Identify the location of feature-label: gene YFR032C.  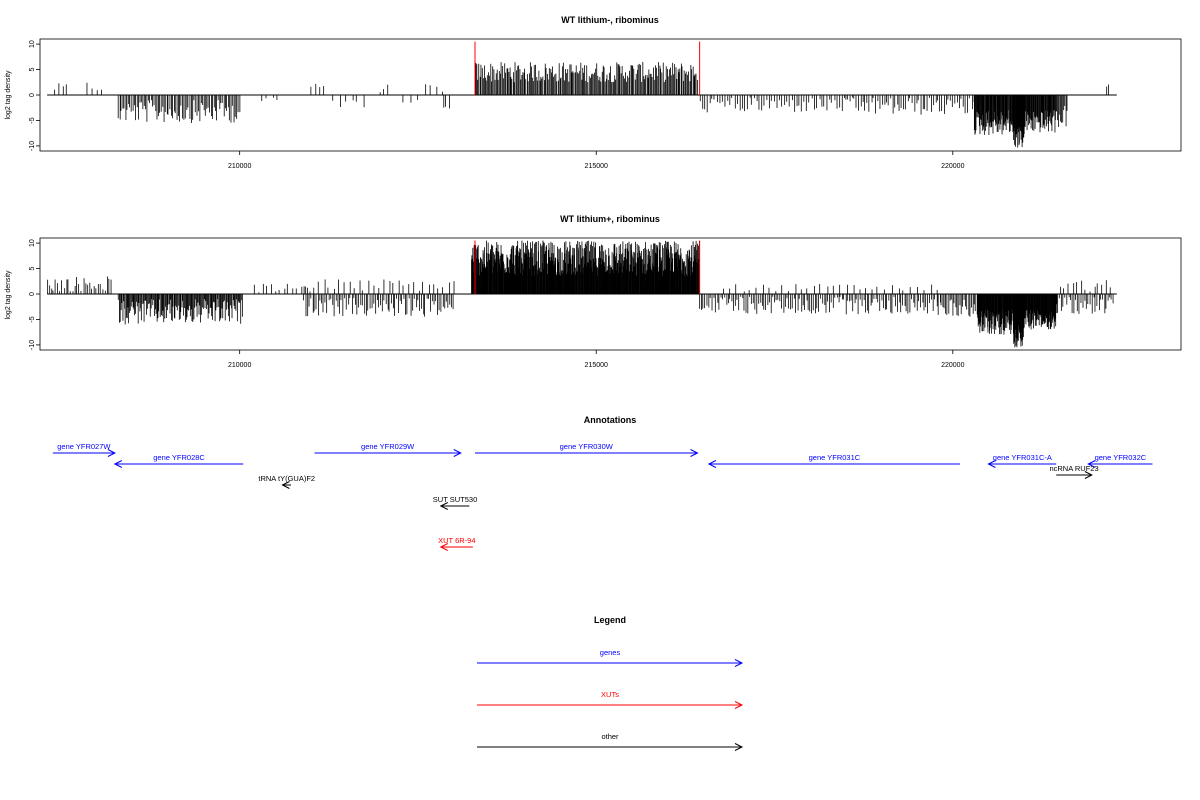
(1121, 457).